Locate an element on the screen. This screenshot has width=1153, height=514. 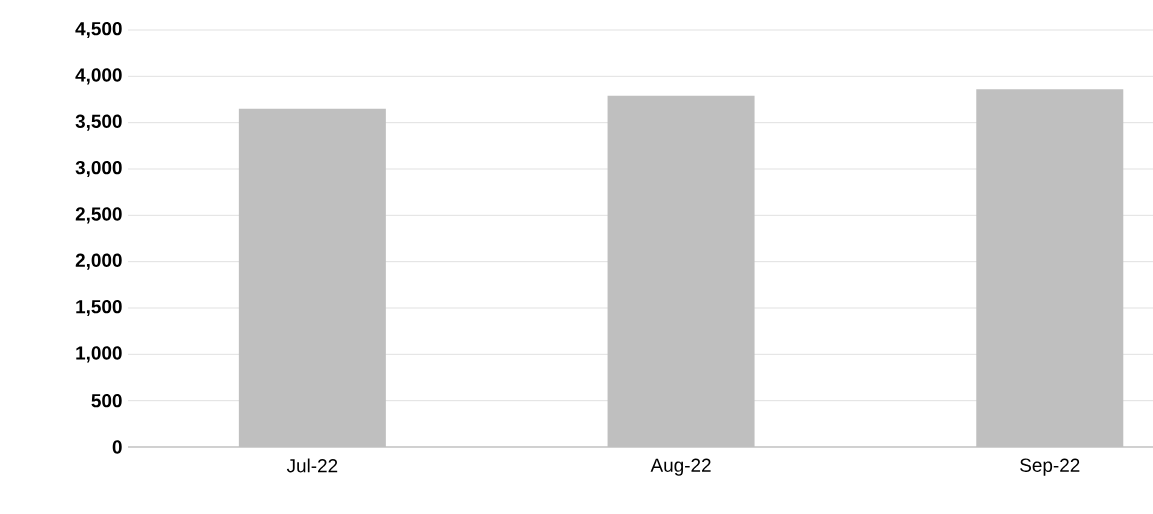
y-tick-label: 4,000 is located at coordinates (98, 76).